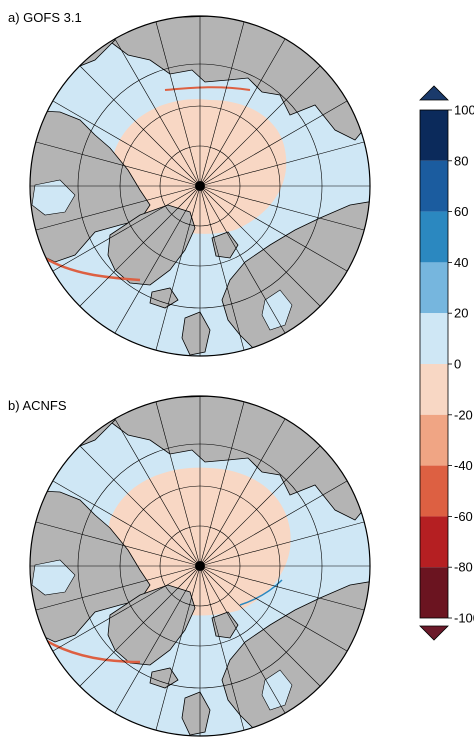  What do you see at coordinates (225, 245) in the screenshot?
I see `land-svalbard-a` at bounding box center [225, 245].